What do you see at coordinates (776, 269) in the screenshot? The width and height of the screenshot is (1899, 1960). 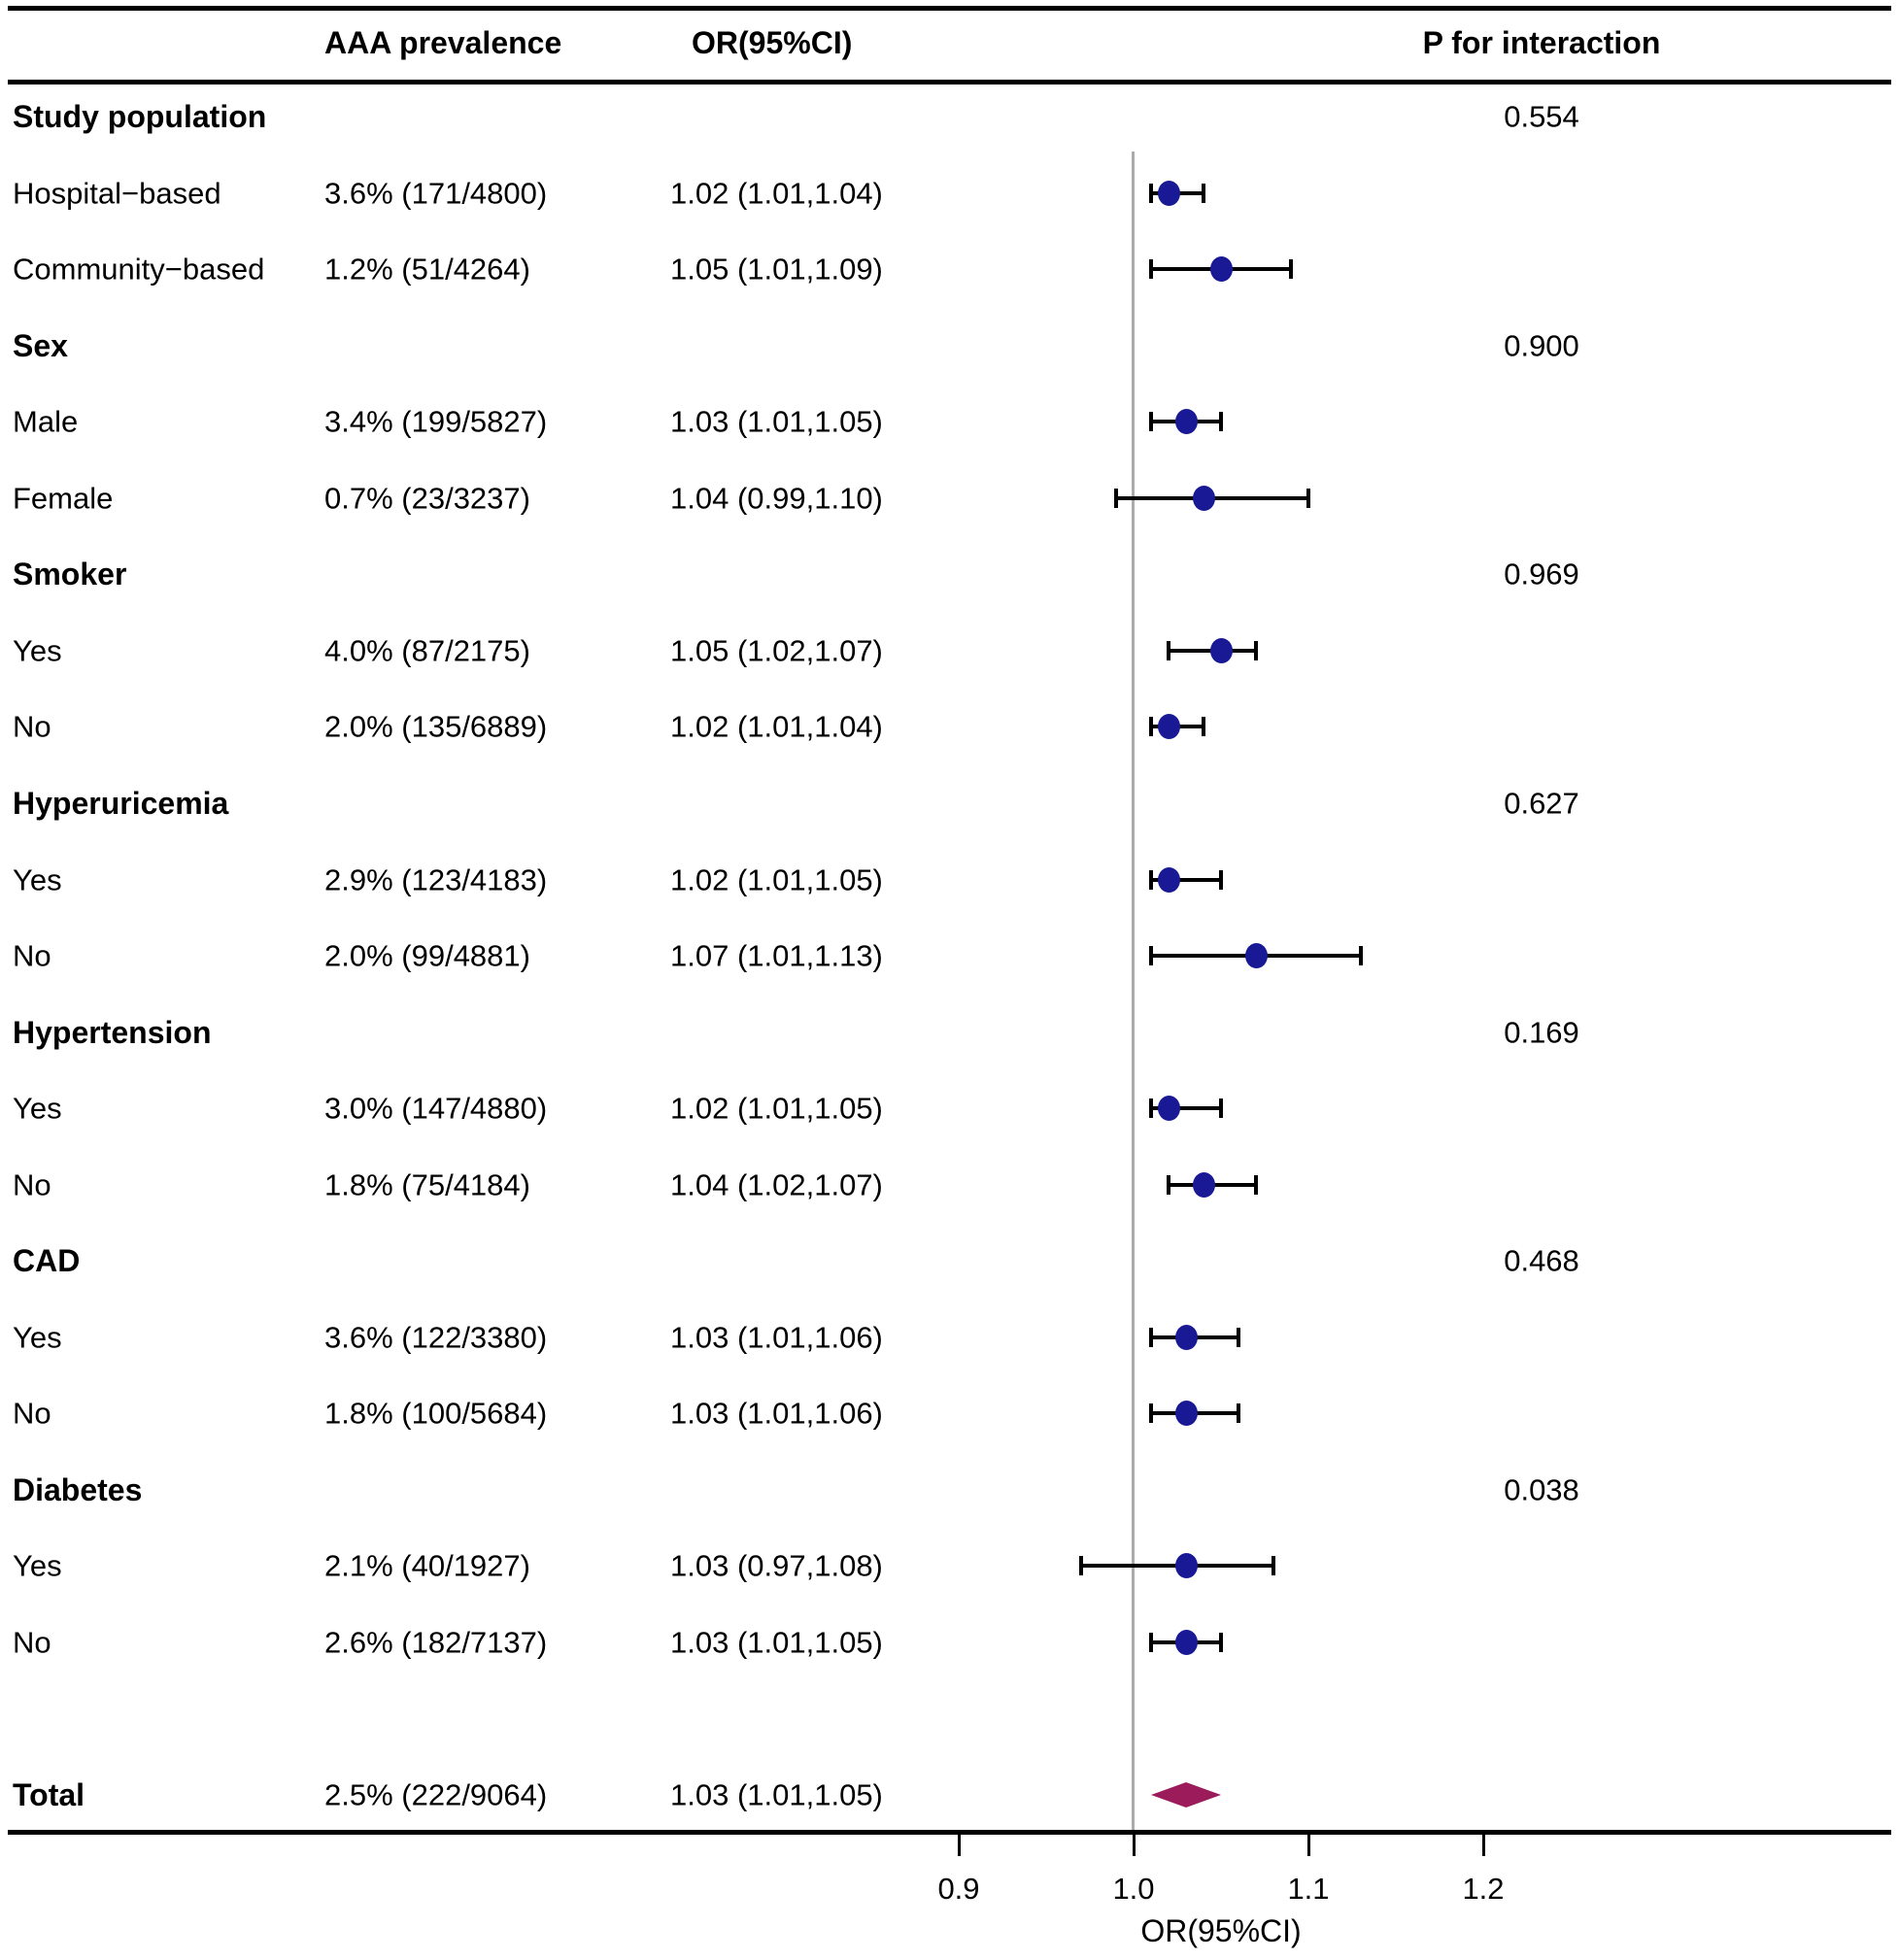 I see `or-value: 1.05 (1.01,1.09)` at bounding box center [776, 269].